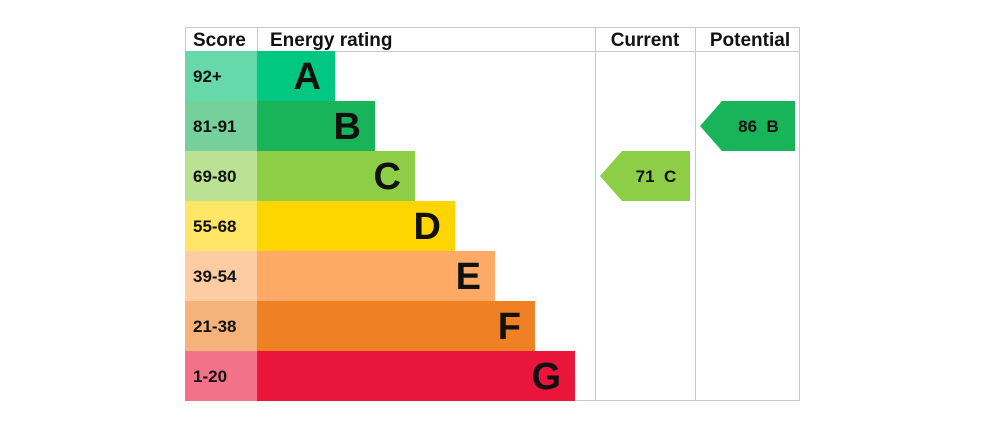  I want to click on rating-letter: G, so click(546, 377).